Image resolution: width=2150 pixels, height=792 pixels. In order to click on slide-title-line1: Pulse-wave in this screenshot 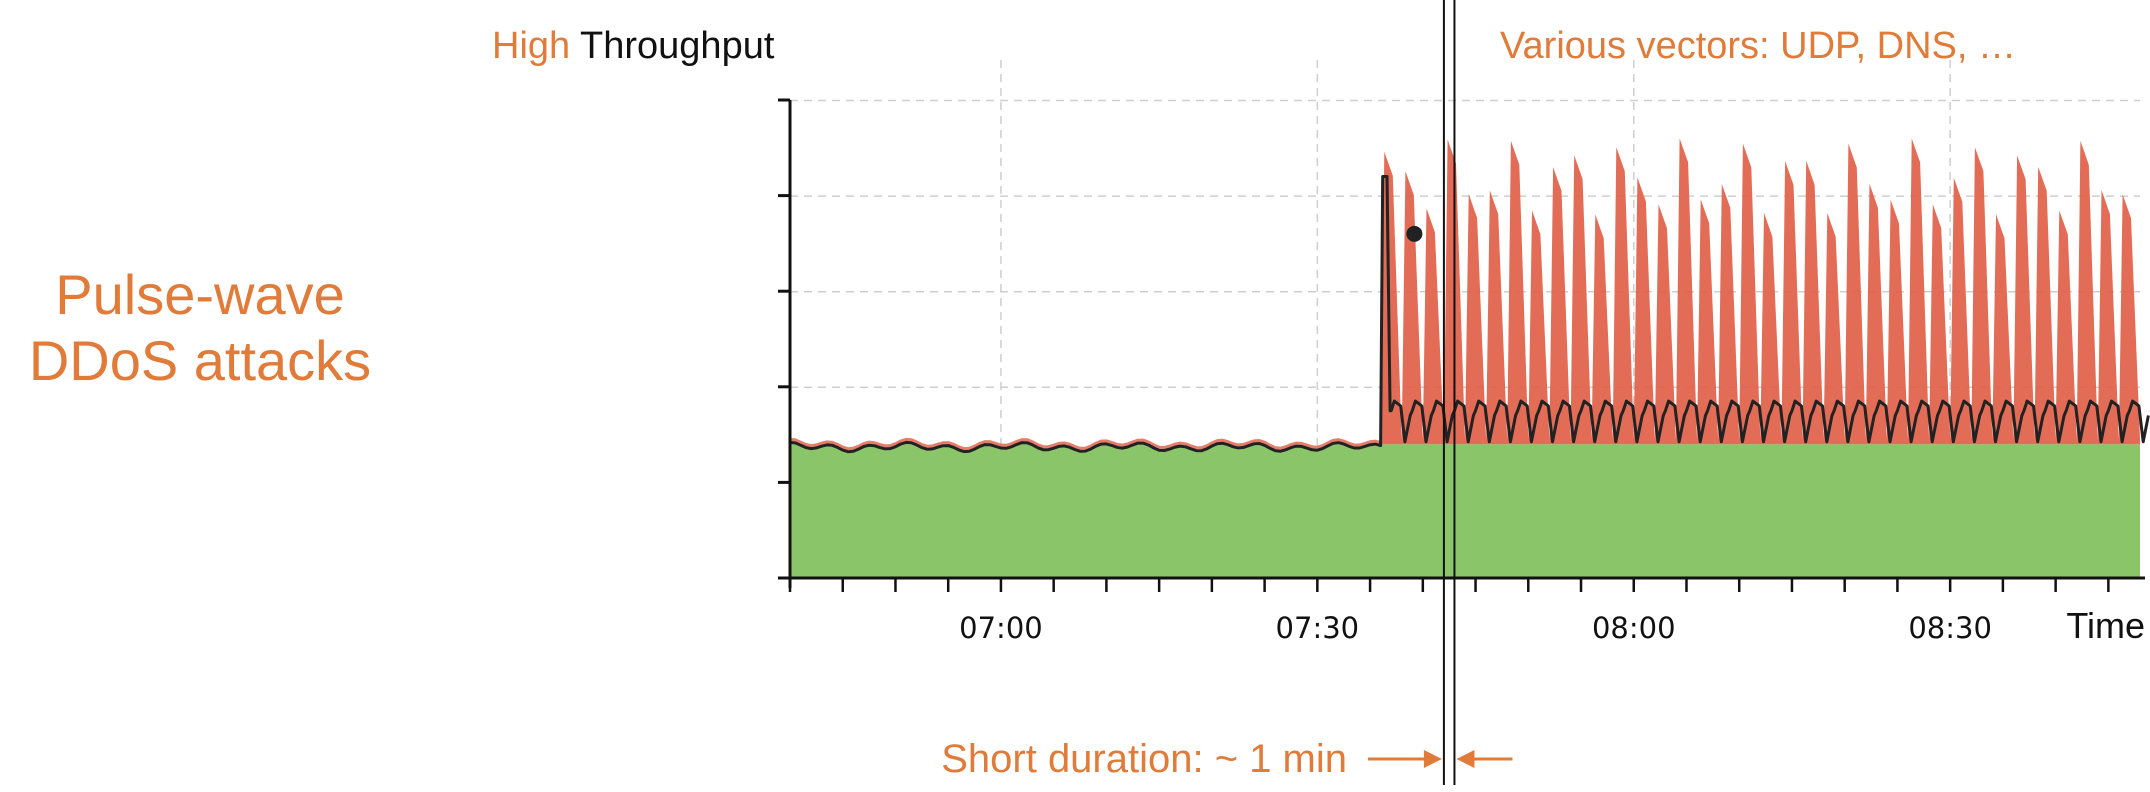, I will do `click(200, 294)`.